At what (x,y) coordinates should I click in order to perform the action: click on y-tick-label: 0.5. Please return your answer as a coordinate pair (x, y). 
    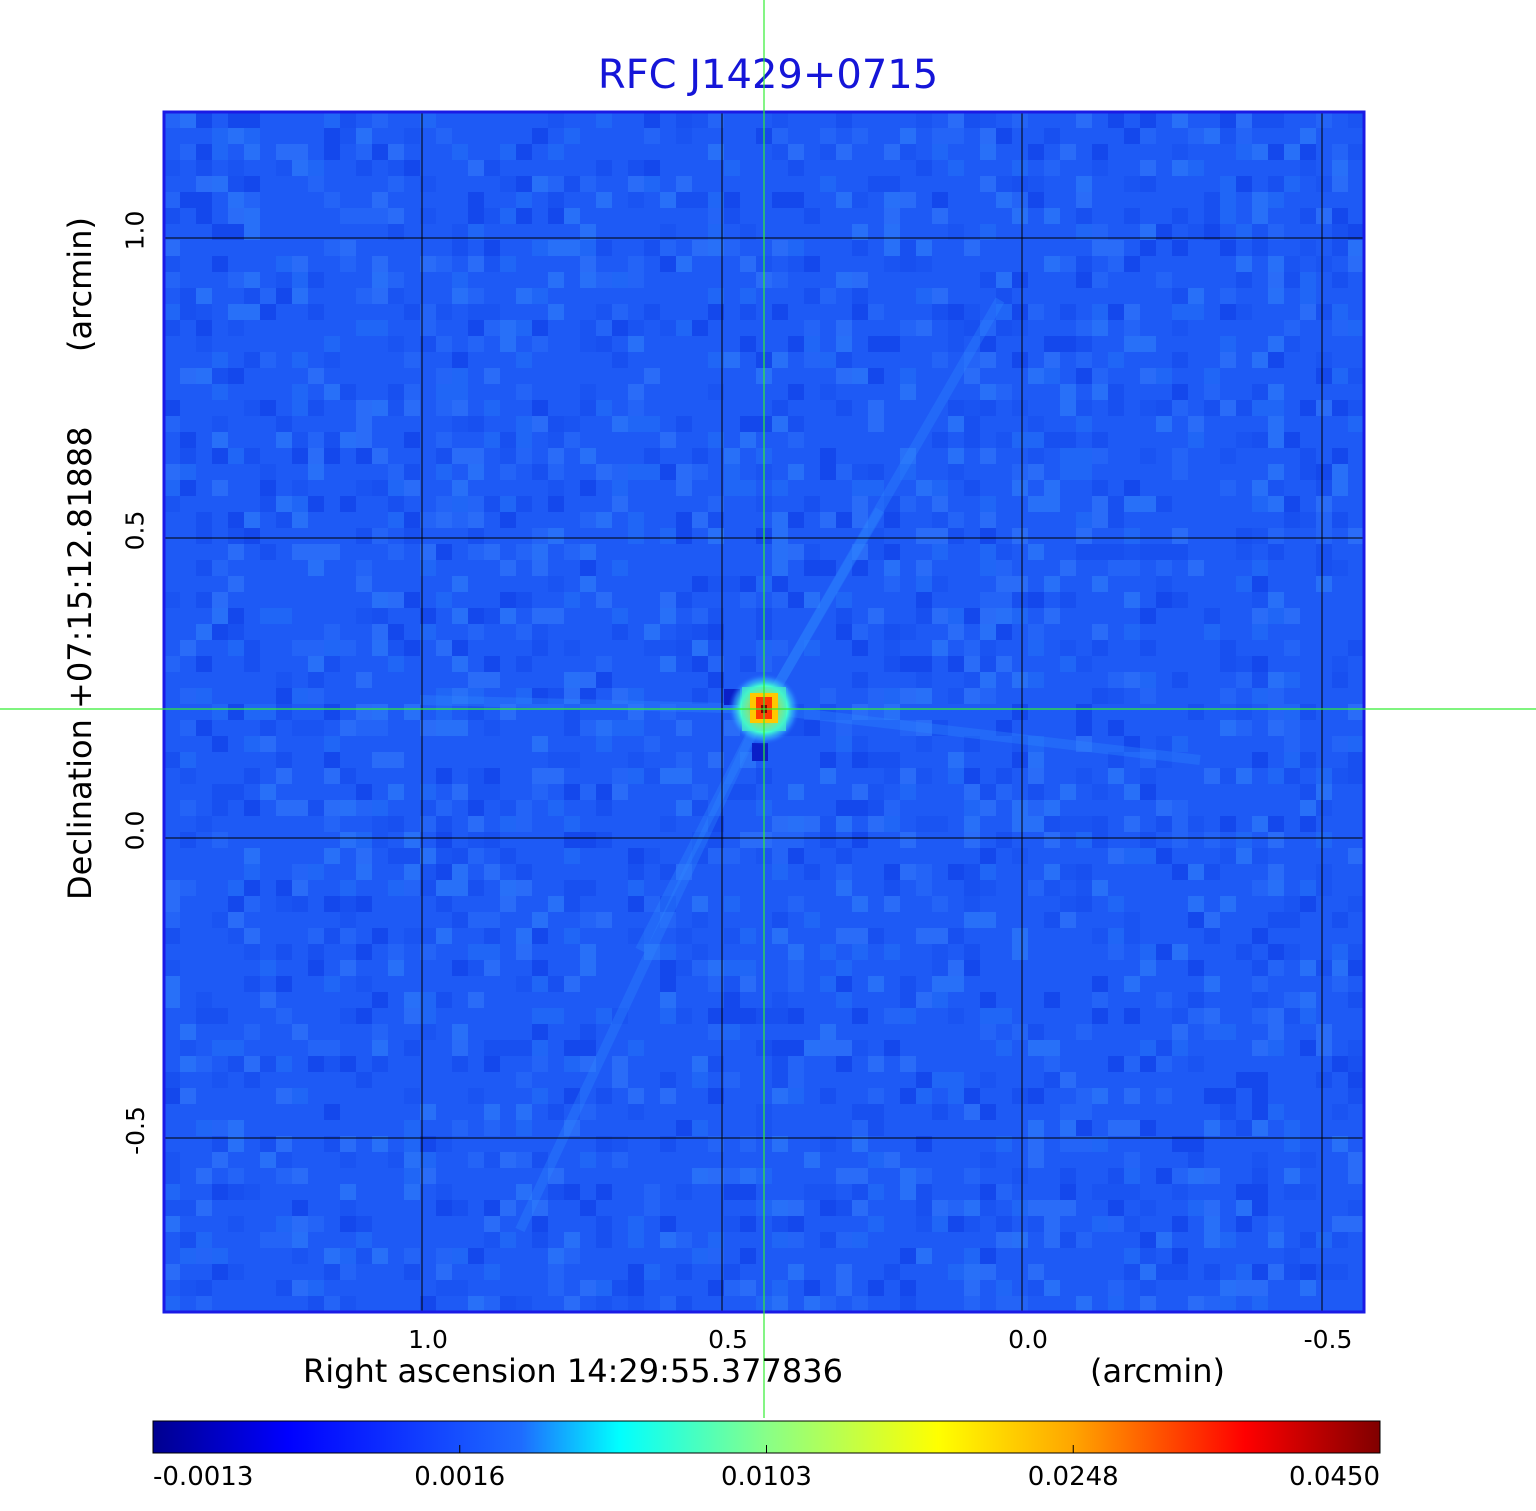
    Looking at the image, I should click on (135, 530).